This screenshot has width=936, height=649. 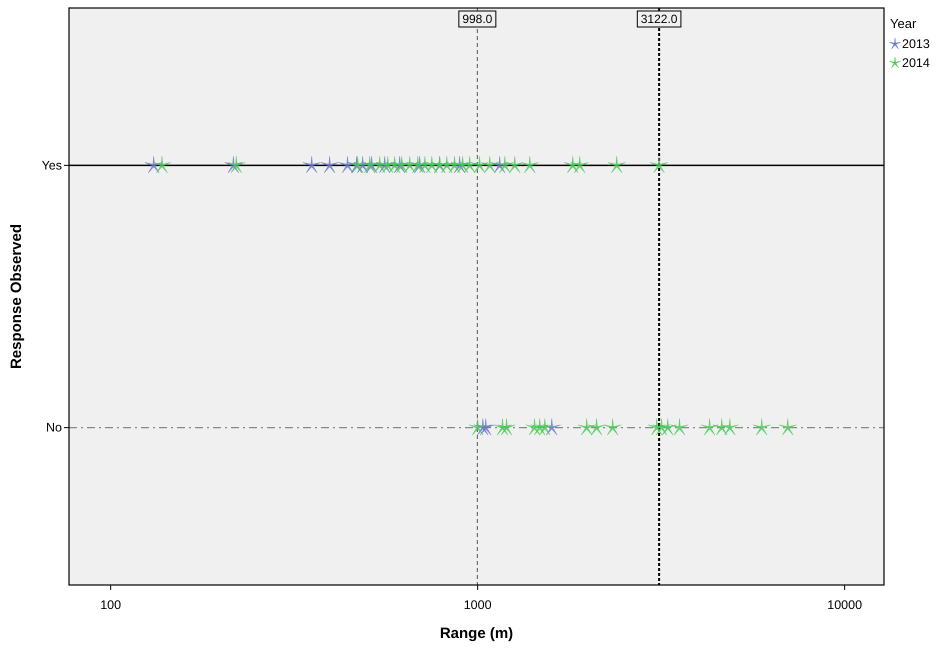 I want to click on x-tick-label: 100, so click(x=111, y=605).